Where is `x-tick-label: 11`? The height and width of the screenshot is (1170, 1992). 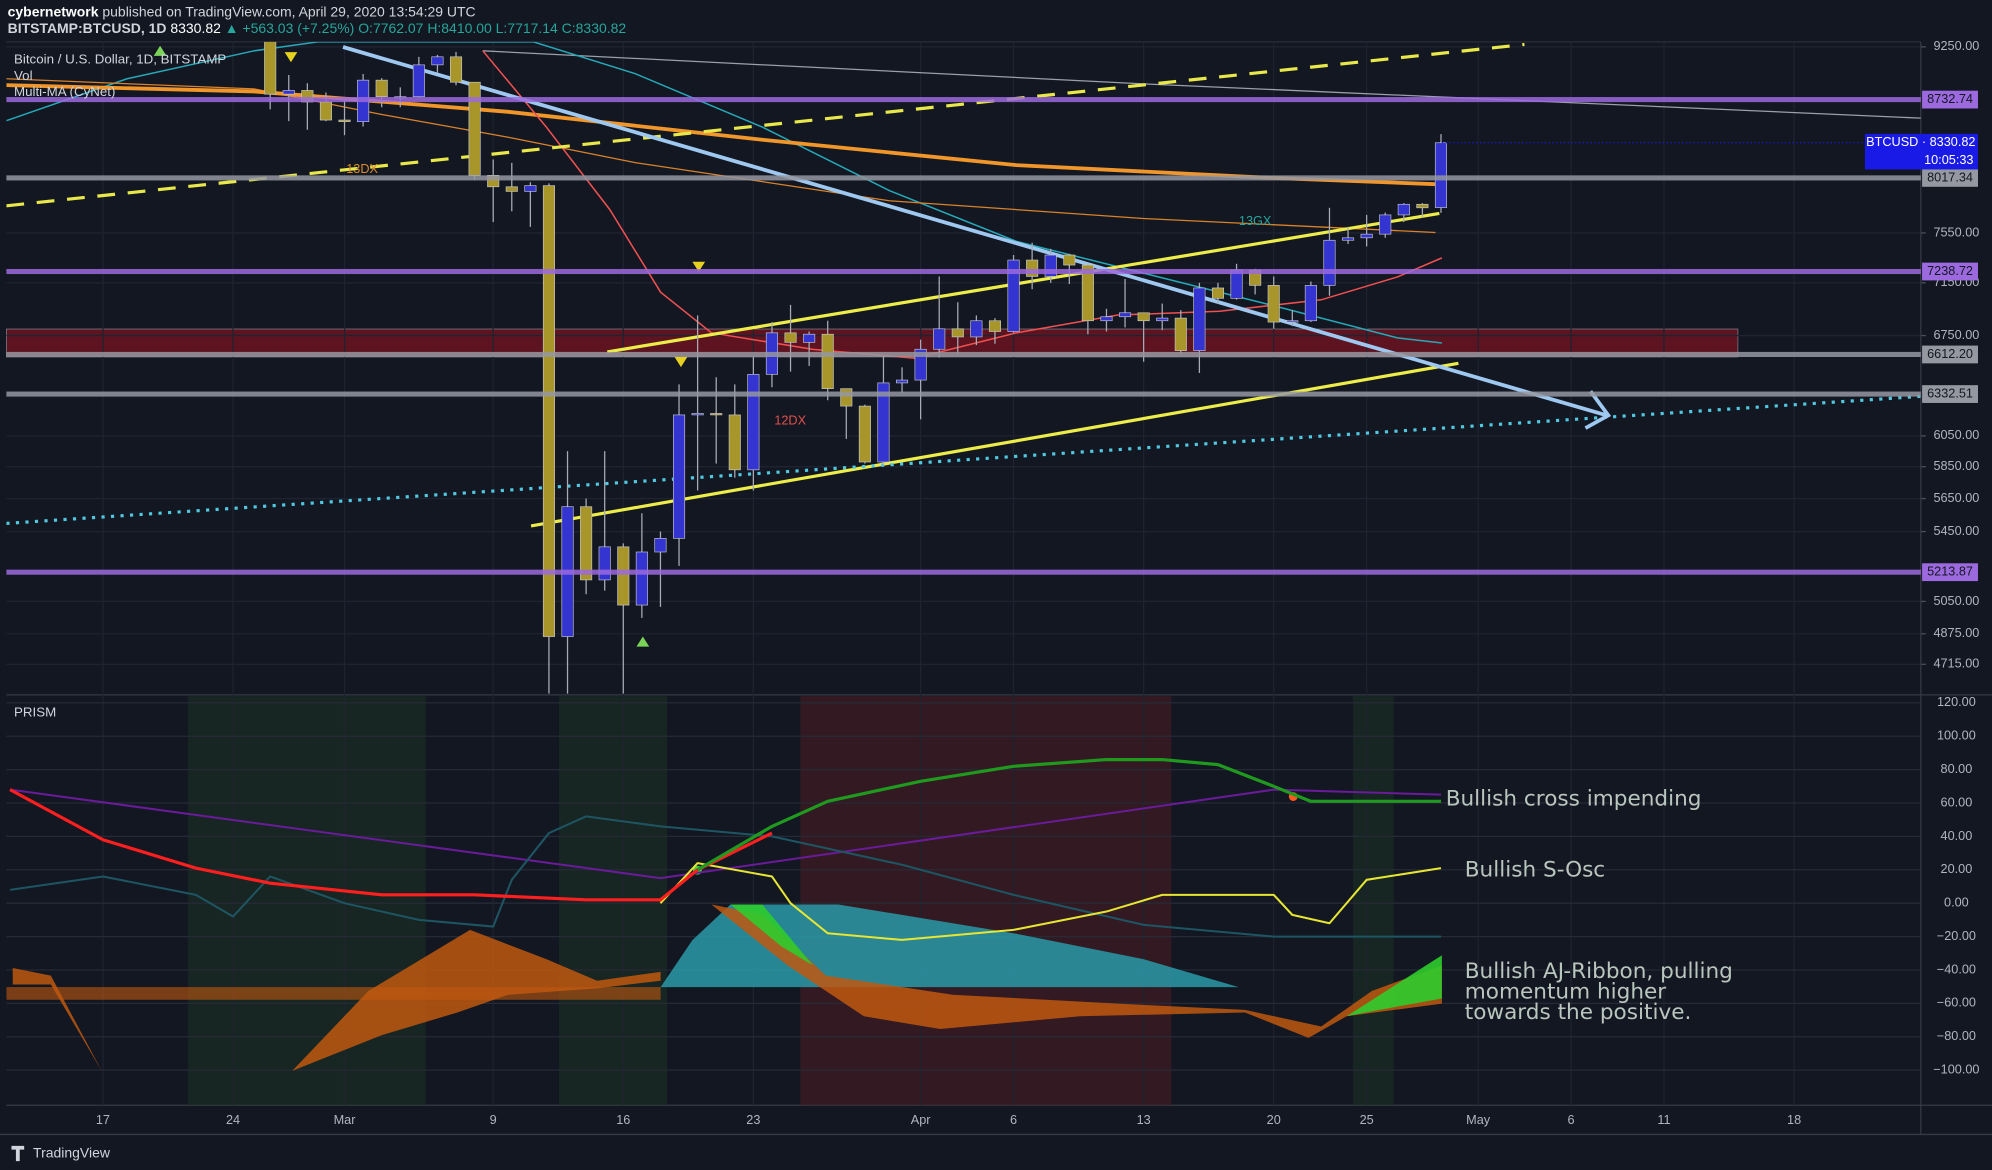 x-tick-label: 11 is located at coordinates (1663, 1120).